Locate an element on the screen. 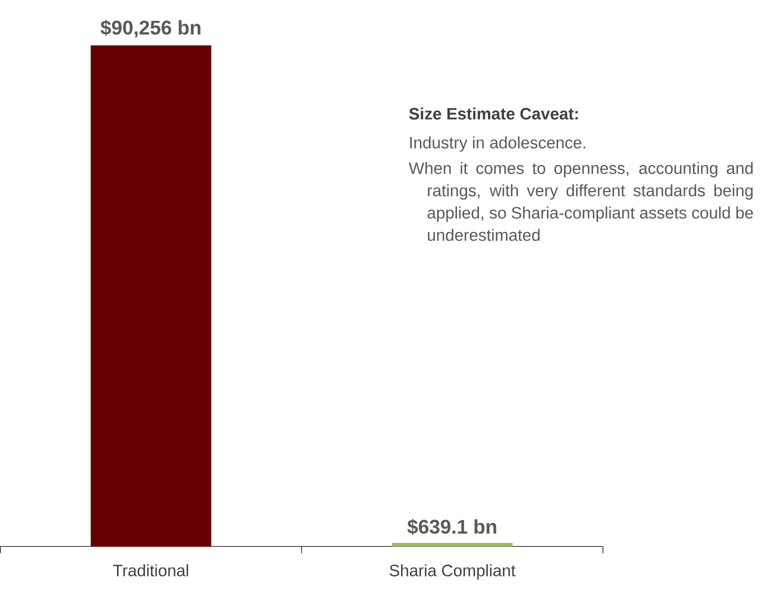  annotation: Size Estimate Caveat: is located at coordinates (493, 113).